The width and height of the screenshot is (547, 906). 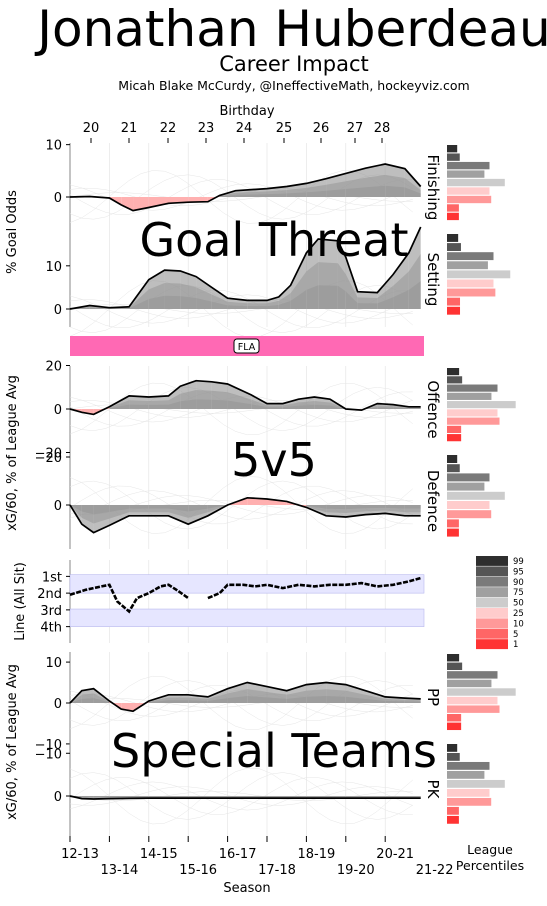 I want to click on y-axis-label: xG/60, % of League Avg, so click(x=12, y=453).